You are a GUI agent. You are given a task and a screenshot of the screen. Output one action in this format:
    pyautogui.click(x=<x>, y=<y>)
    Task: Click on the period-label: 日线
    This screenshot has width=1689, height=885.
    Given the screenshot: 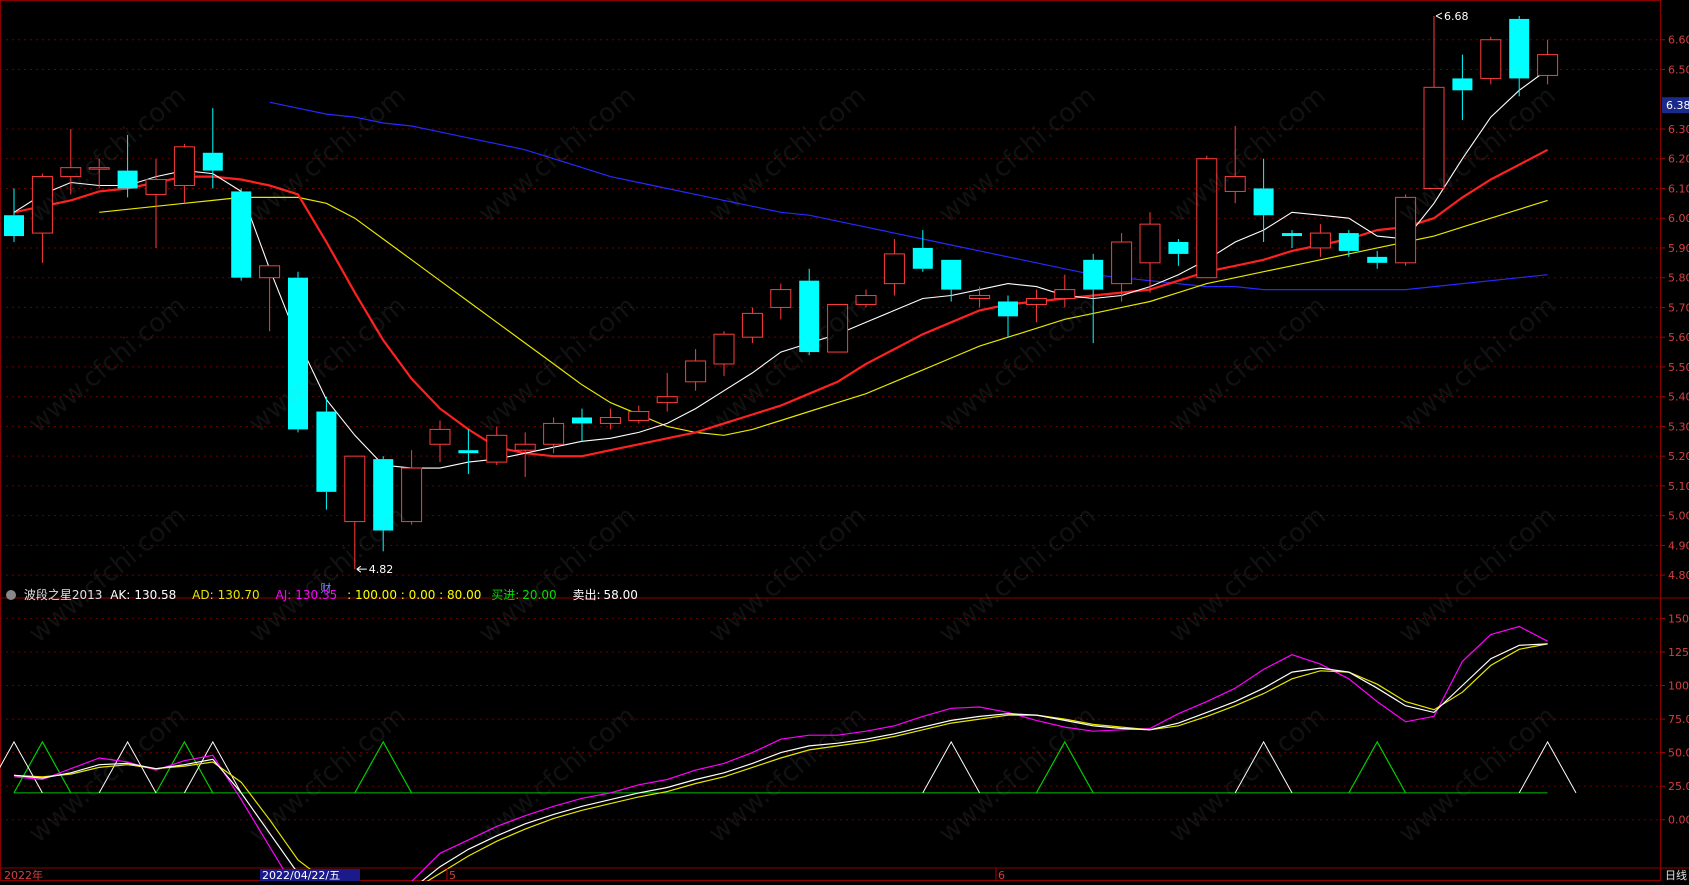 What is the action you would take?
    pyautogui.click(x=1676, y=874)
    